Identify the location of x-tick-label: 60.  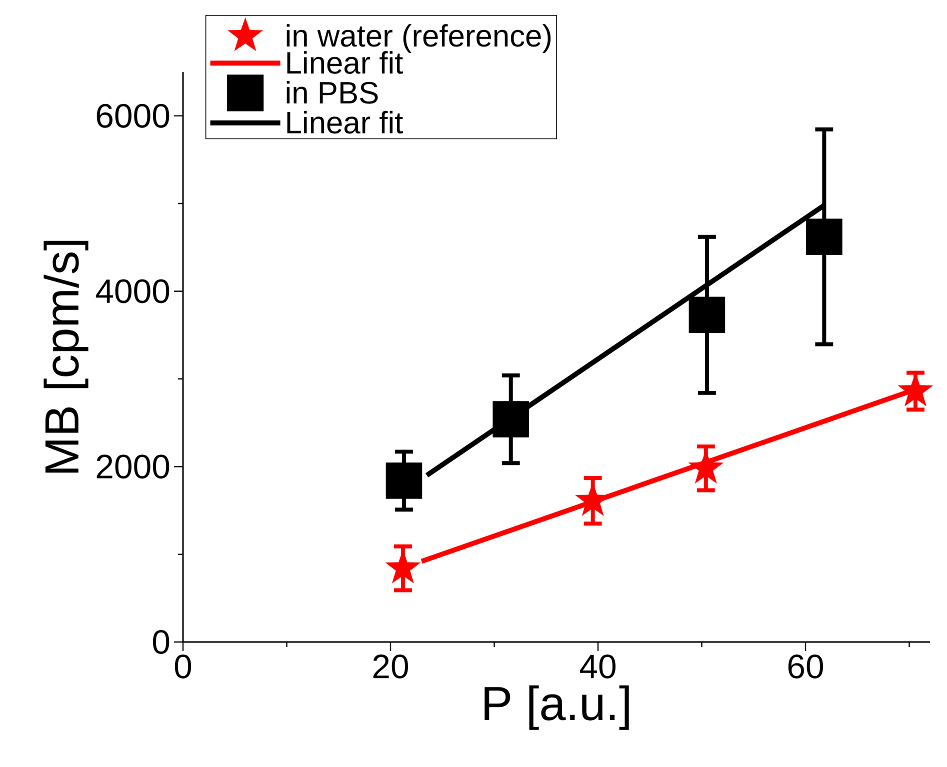
(806, 666).